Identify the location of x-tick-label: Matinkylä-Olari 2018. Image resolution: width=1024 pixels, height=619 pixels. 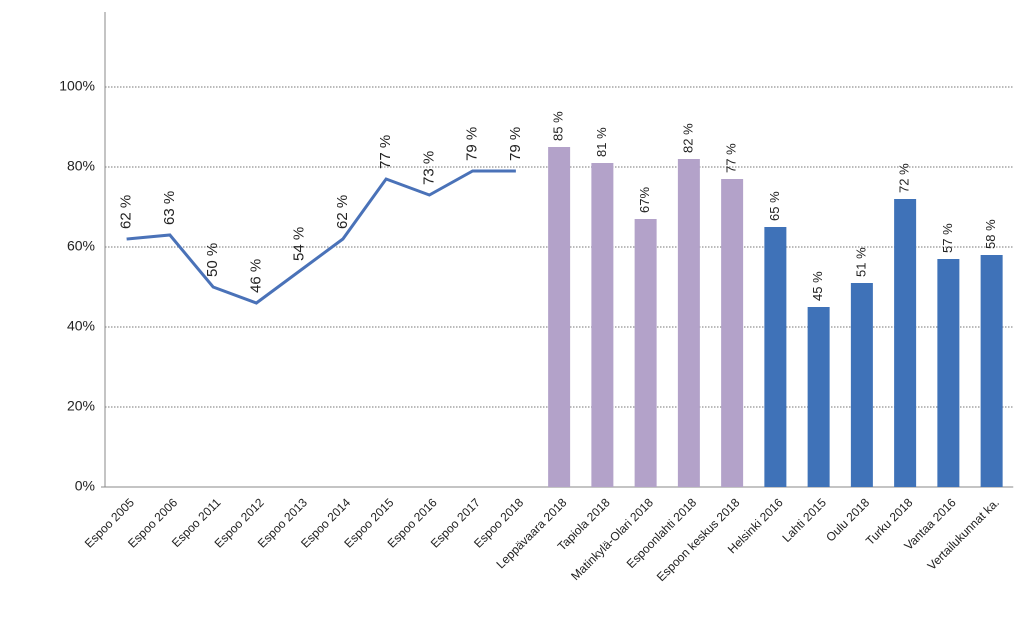
(612, 539).